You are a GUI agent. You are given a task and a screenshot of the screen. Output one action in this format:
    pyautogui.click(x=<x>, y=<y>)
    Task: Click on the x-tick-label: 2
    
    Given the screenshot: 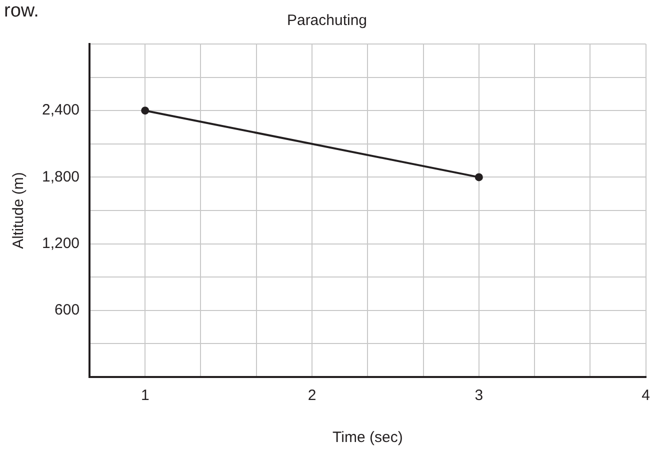 What is the action you would take?
    pyautogui.click(x=312, y=395)
    